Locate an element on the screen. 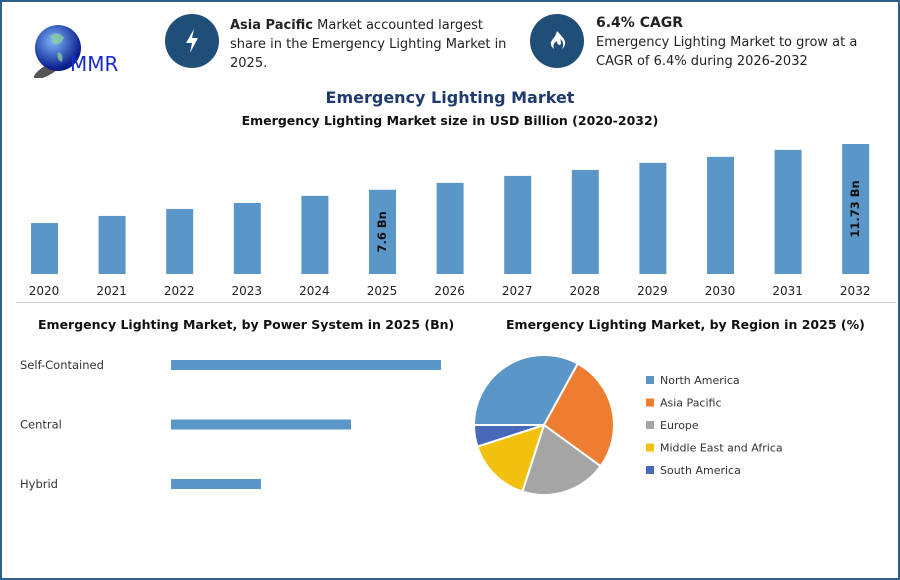 Image resolution: width=900 pixels, height=580 pixels. bar-2030 is located at coordinates (720, 215).